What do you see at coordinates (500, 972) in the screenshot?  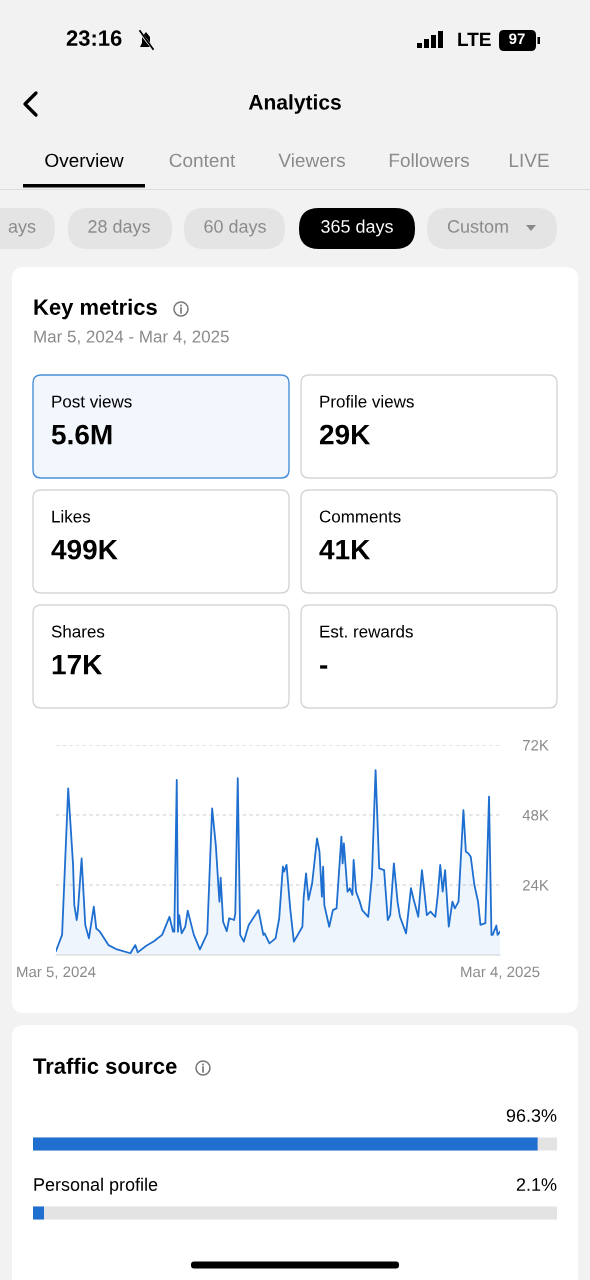 I see `x-tick-label: Mar 4, 2025` at bounding box center [500, 972].